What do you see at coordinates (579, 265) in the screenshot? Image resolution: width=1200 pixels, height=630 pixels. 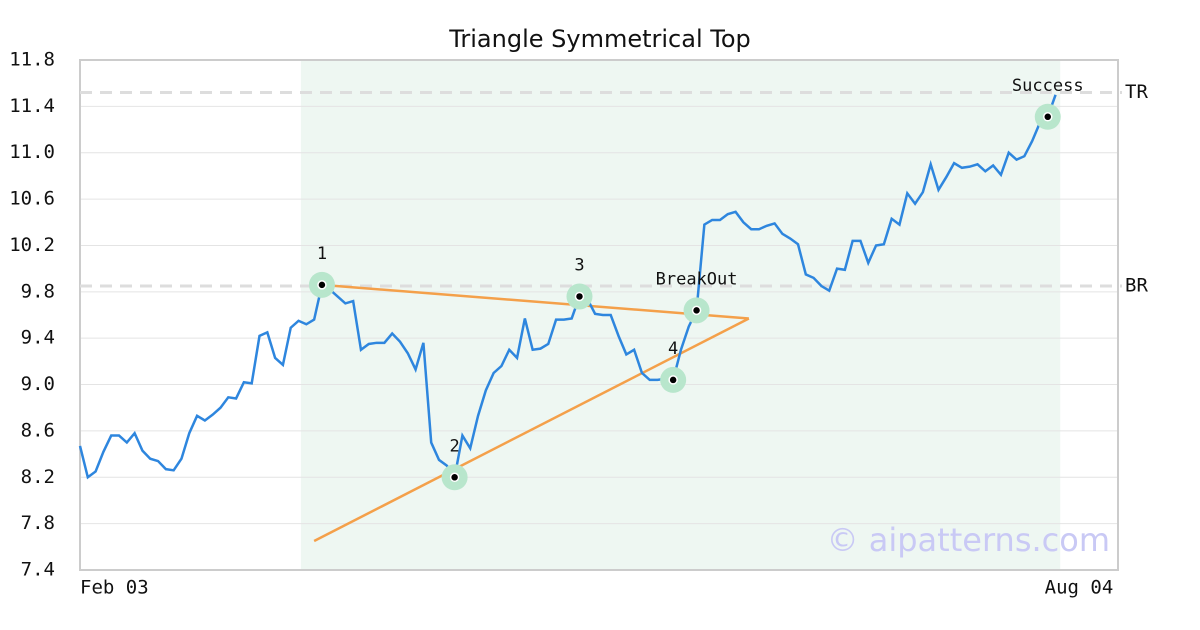 I see `point-label: 3` at bounding box center [579, 265].